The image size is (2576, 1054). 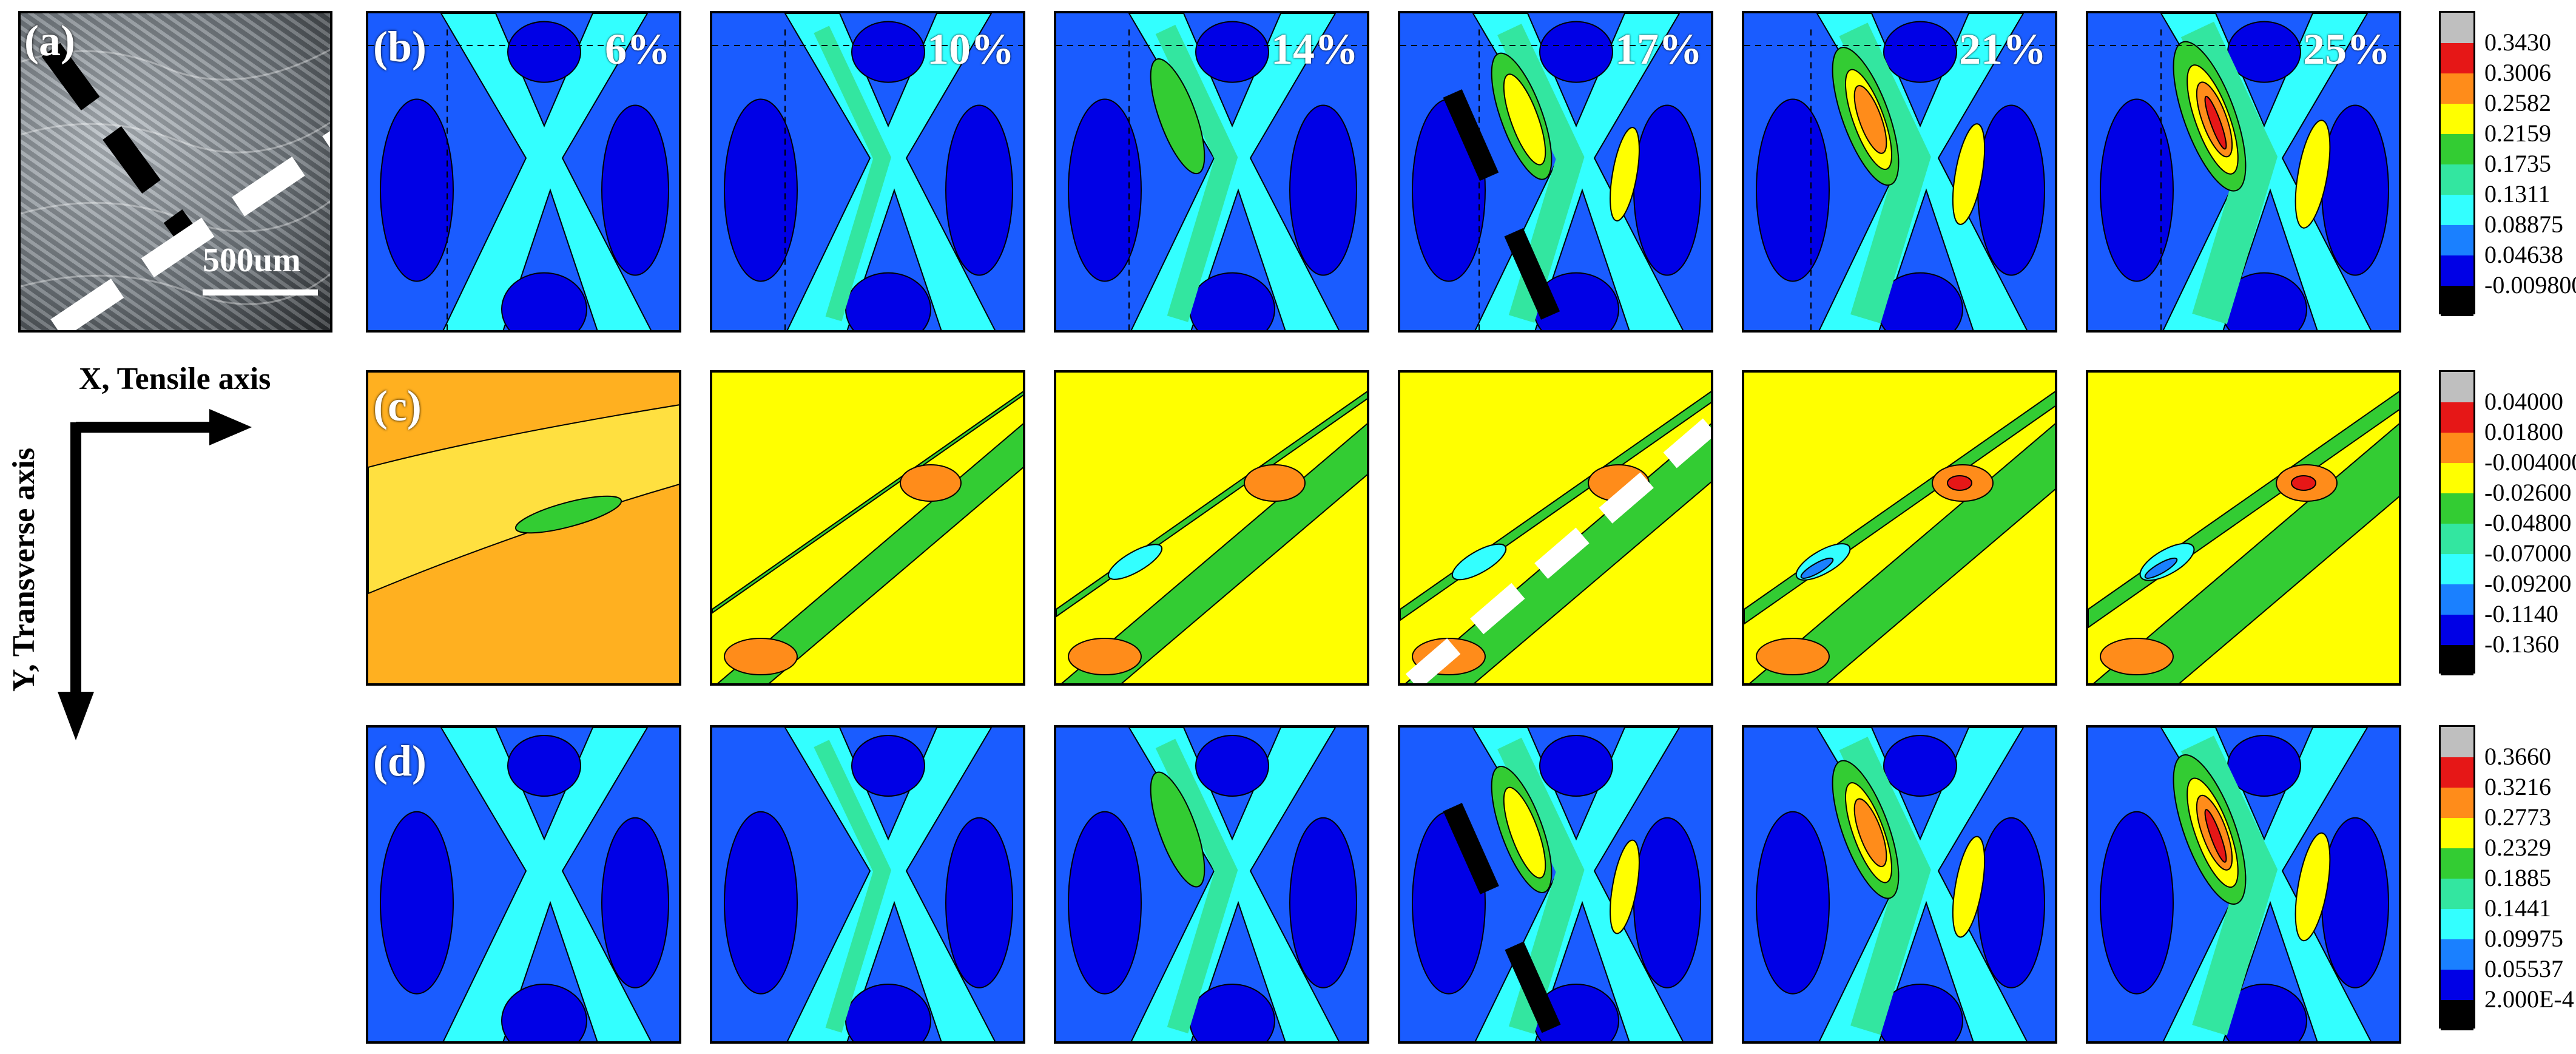 I want to click on colorbar-tick-label: 0.04638, so click(x=2524, y=254).